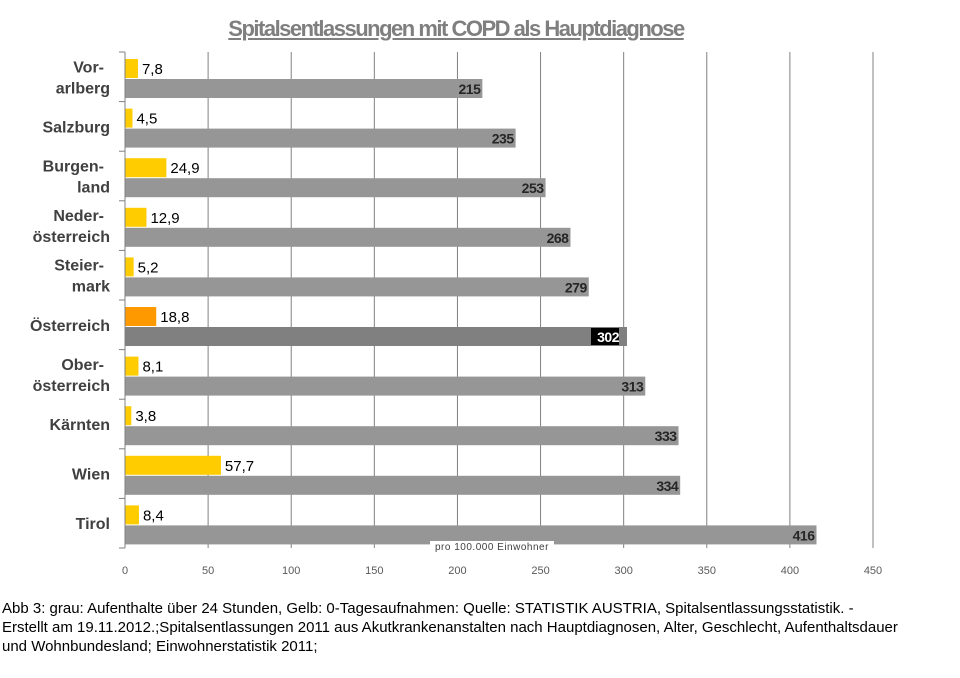  What do you see at coordinates (790, 571) in the screenshot?
I see `x-tick-label: 400` at bounding box center [790, 571].